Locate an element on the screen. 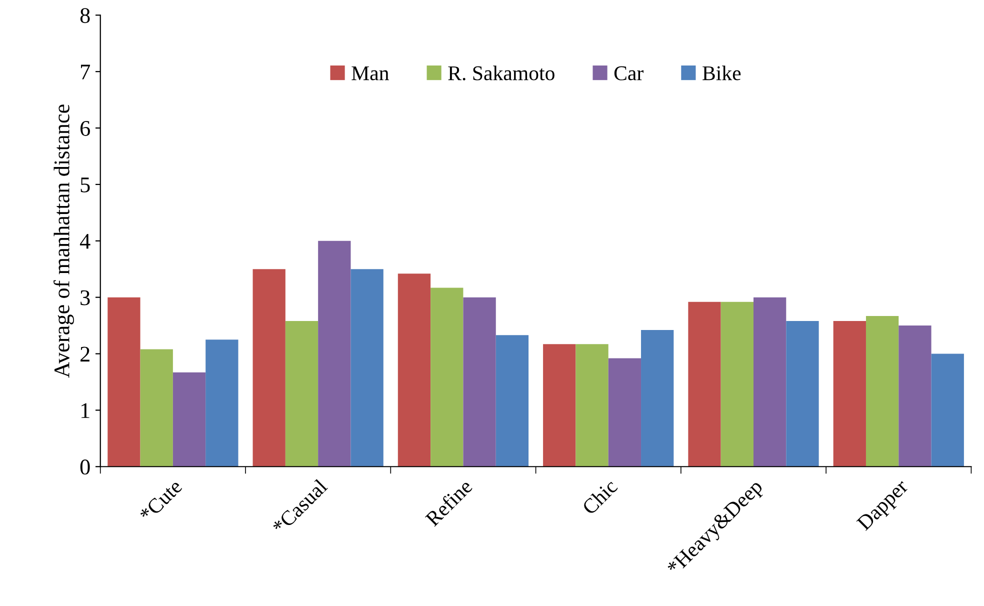 The width and height of the screenshot is (984, 606). y-tick-label: 2 is located at coordinates (85, 354).